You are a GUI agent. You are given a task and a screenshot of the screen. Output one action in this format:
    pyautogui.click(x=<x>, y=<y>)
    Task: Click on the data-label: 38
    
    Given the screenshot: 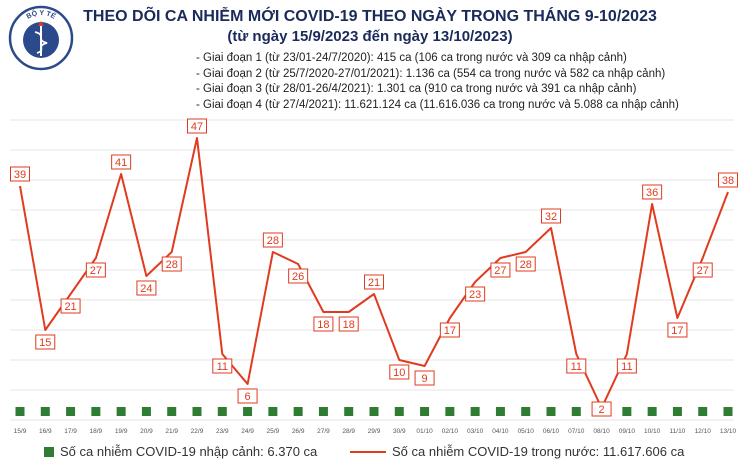 What is the action you would take?
    pyautogui.click(x=728, y=181)
    